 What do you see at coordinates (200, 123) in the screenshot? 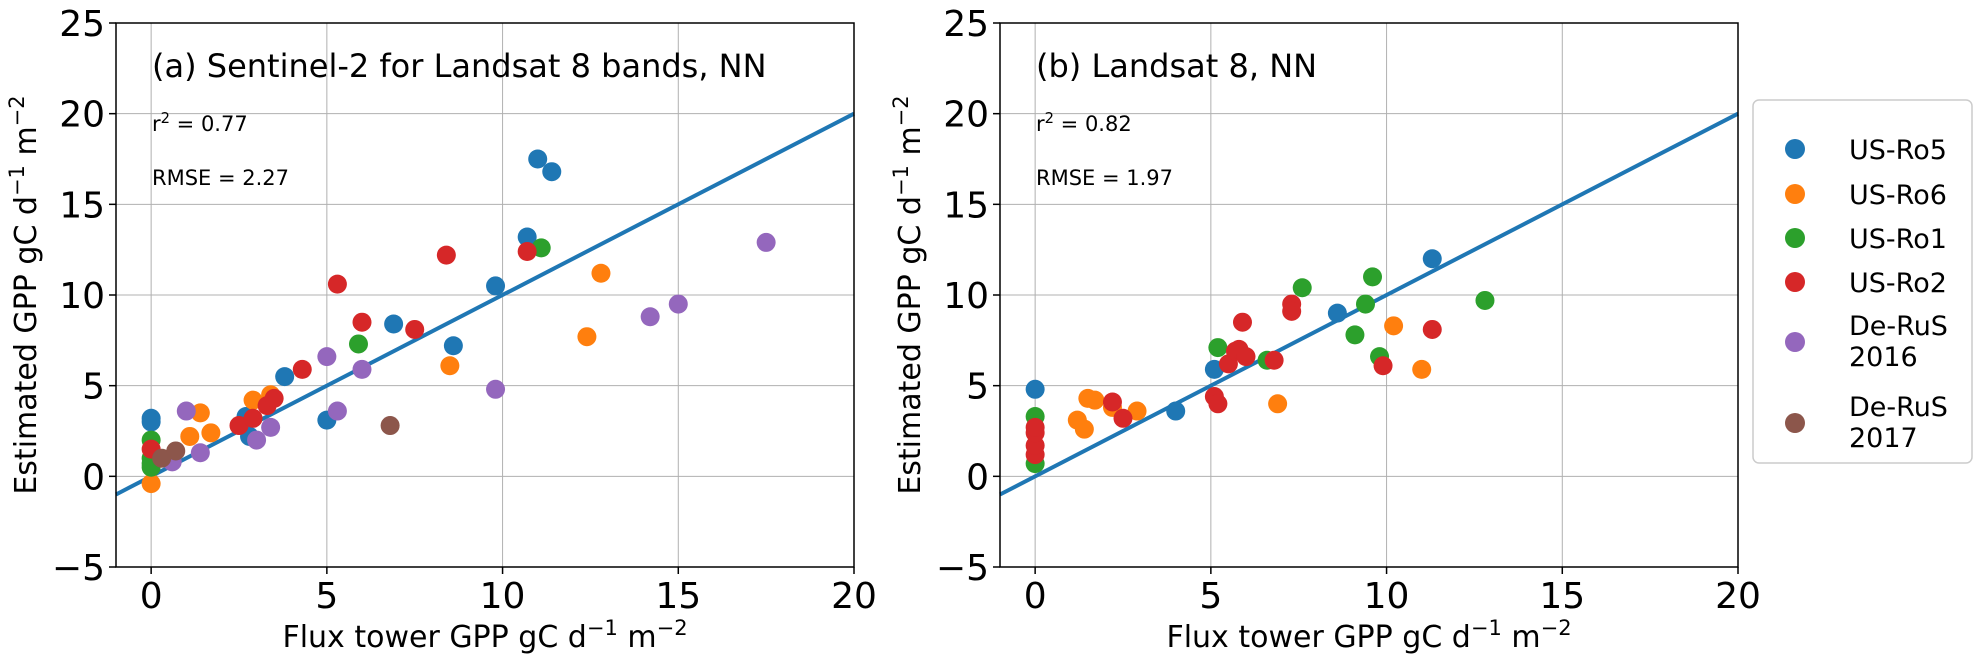
I see `r-squared-label: r2 = 0.77` at bounding box center [200, 123].